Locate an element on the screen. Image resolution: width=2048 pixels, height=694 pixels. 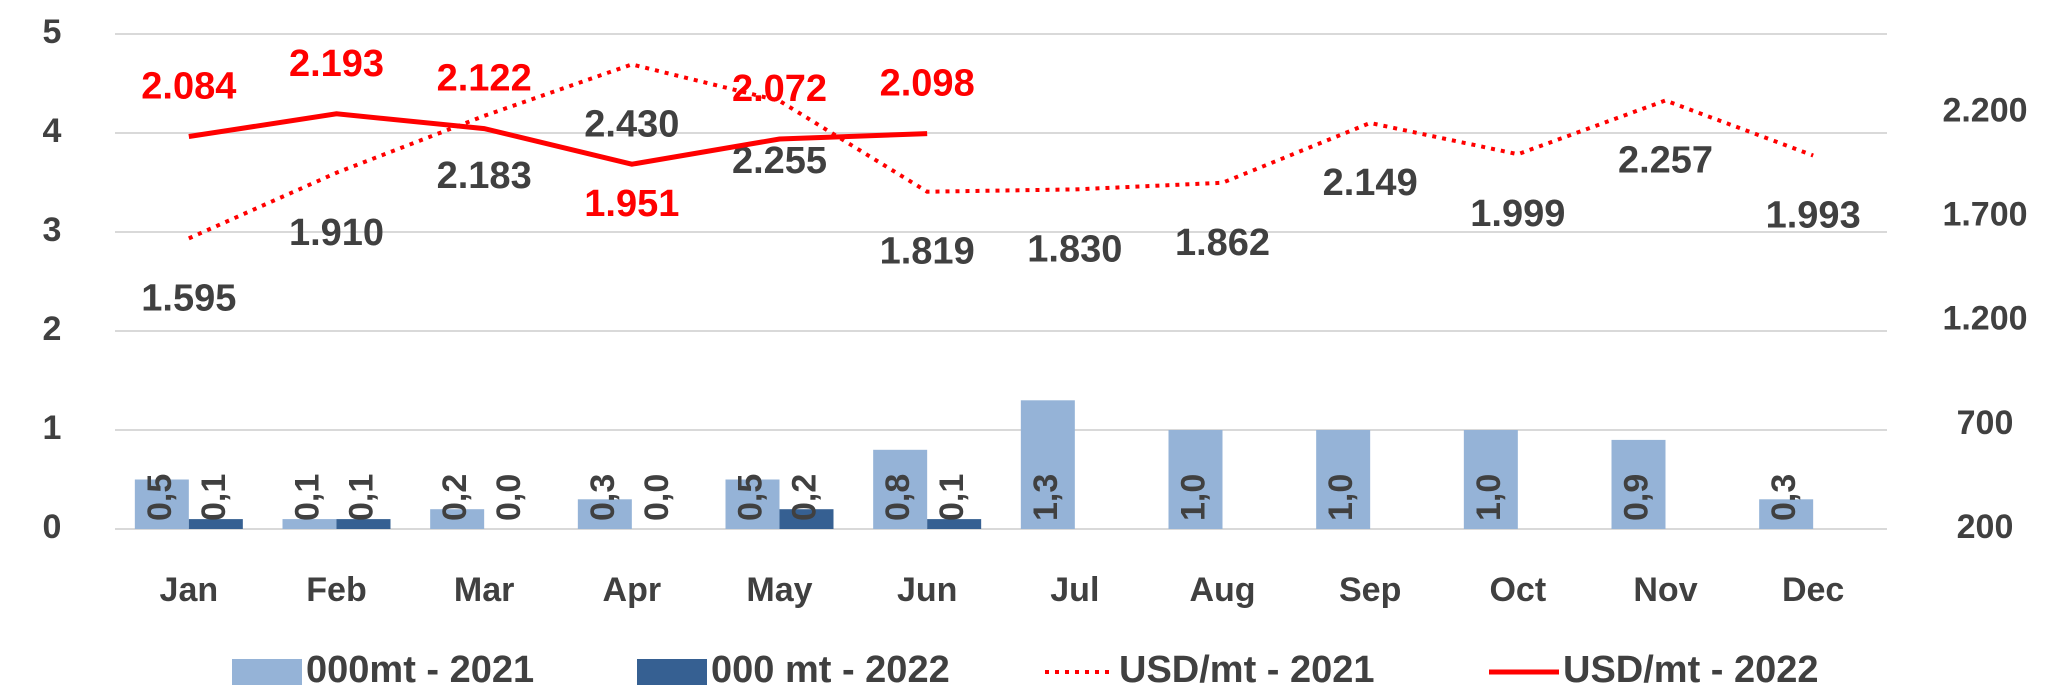
x-tick-label: Mar is located at coordinates (484, 590).